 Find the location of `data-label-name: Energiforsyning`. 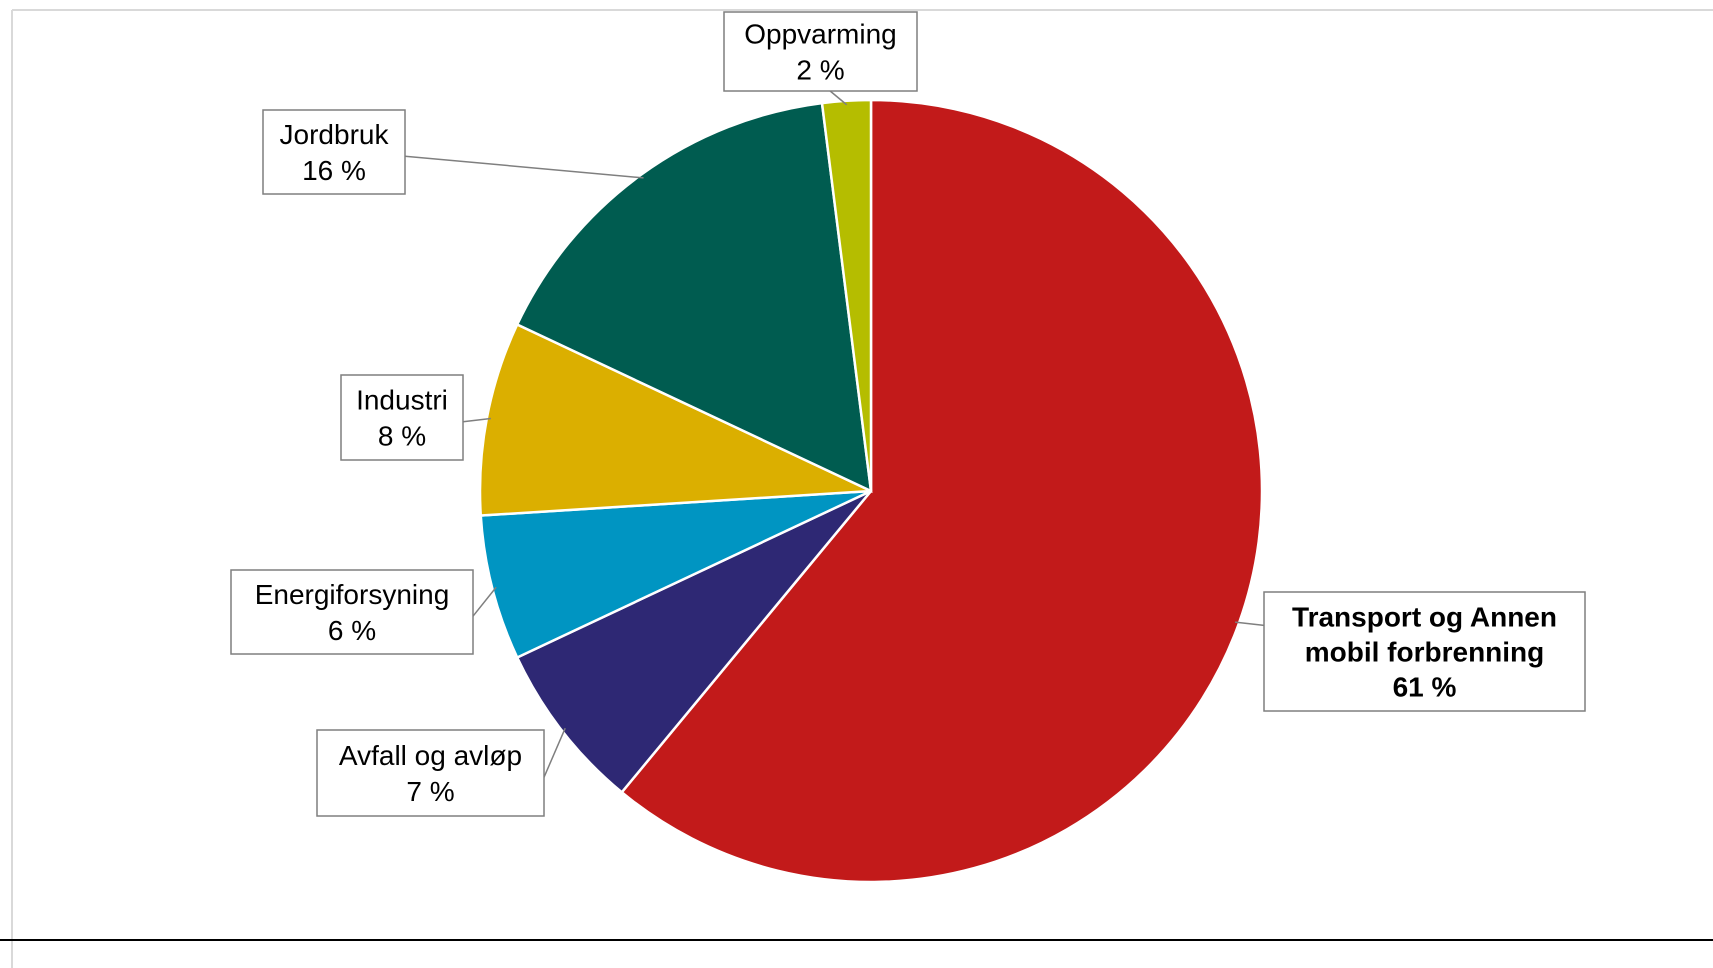

data-label-name: Energiforsyning is located at coordinates (352, 594).